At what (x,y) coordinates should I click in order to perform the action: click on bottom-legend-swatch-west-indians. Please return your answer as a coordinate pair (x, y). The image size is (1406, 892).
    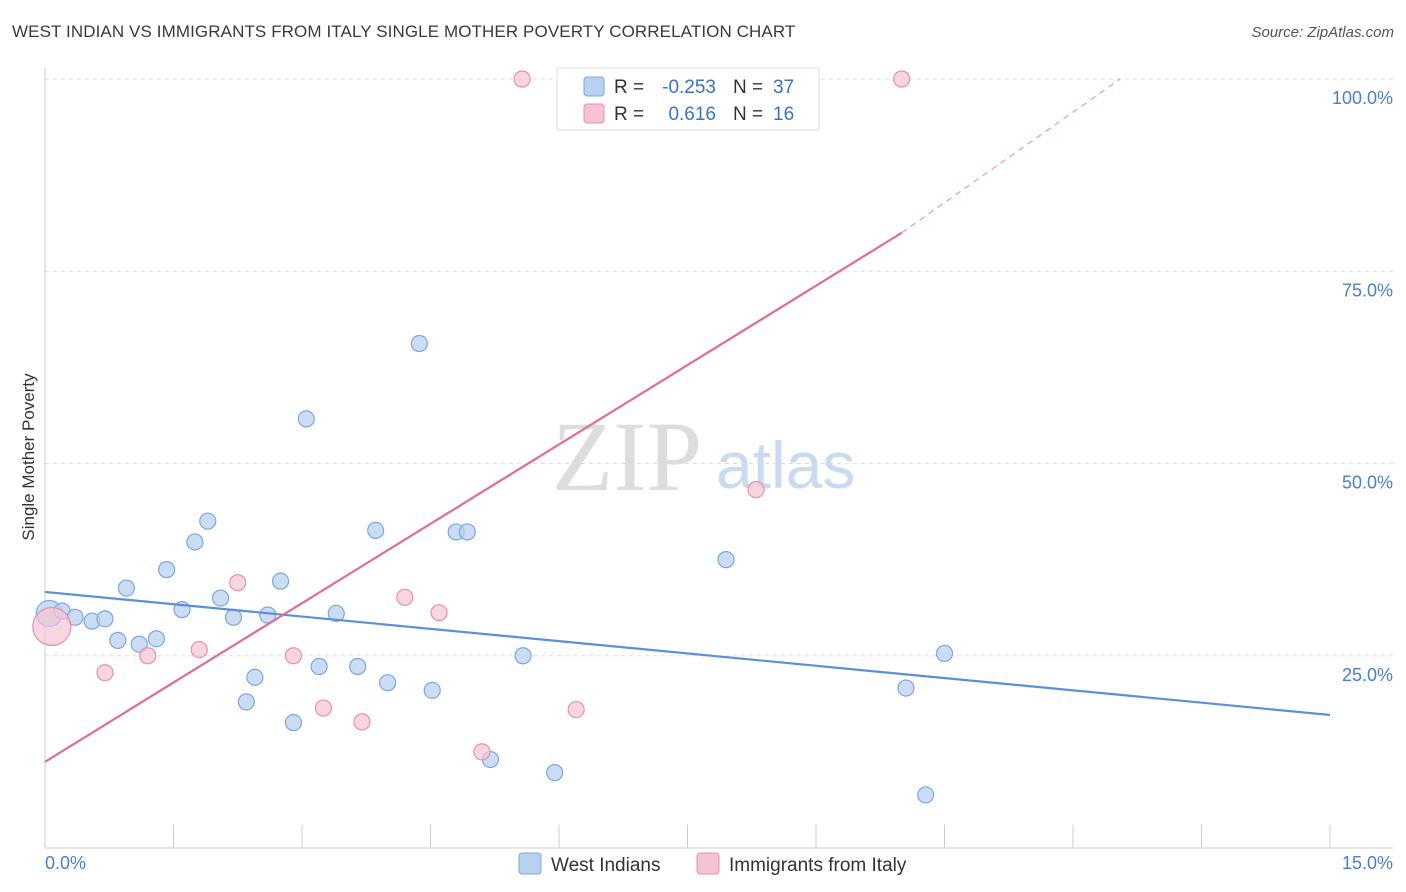
    Looking at the image, I should click on (530, 863).